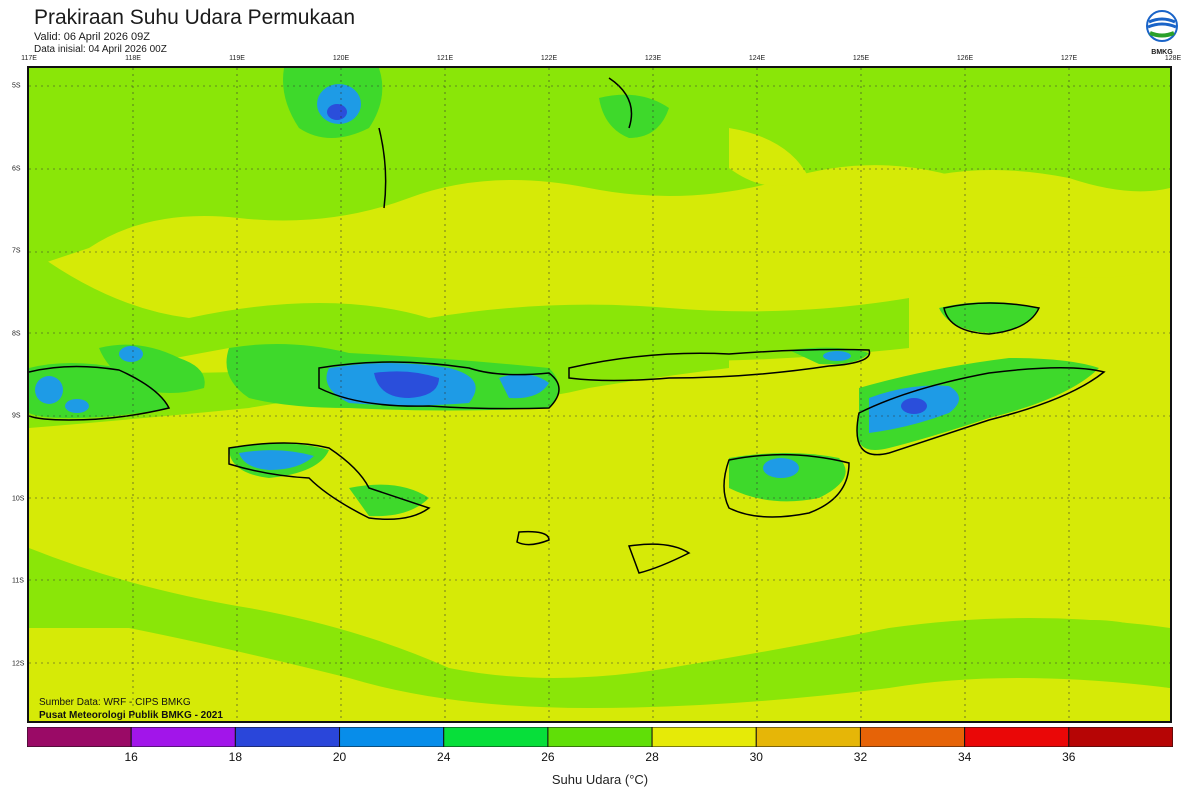 The width and height of the screenshot is (1200, 800). I want to click on colorbar-tick-label: 26, so click(548, 757).